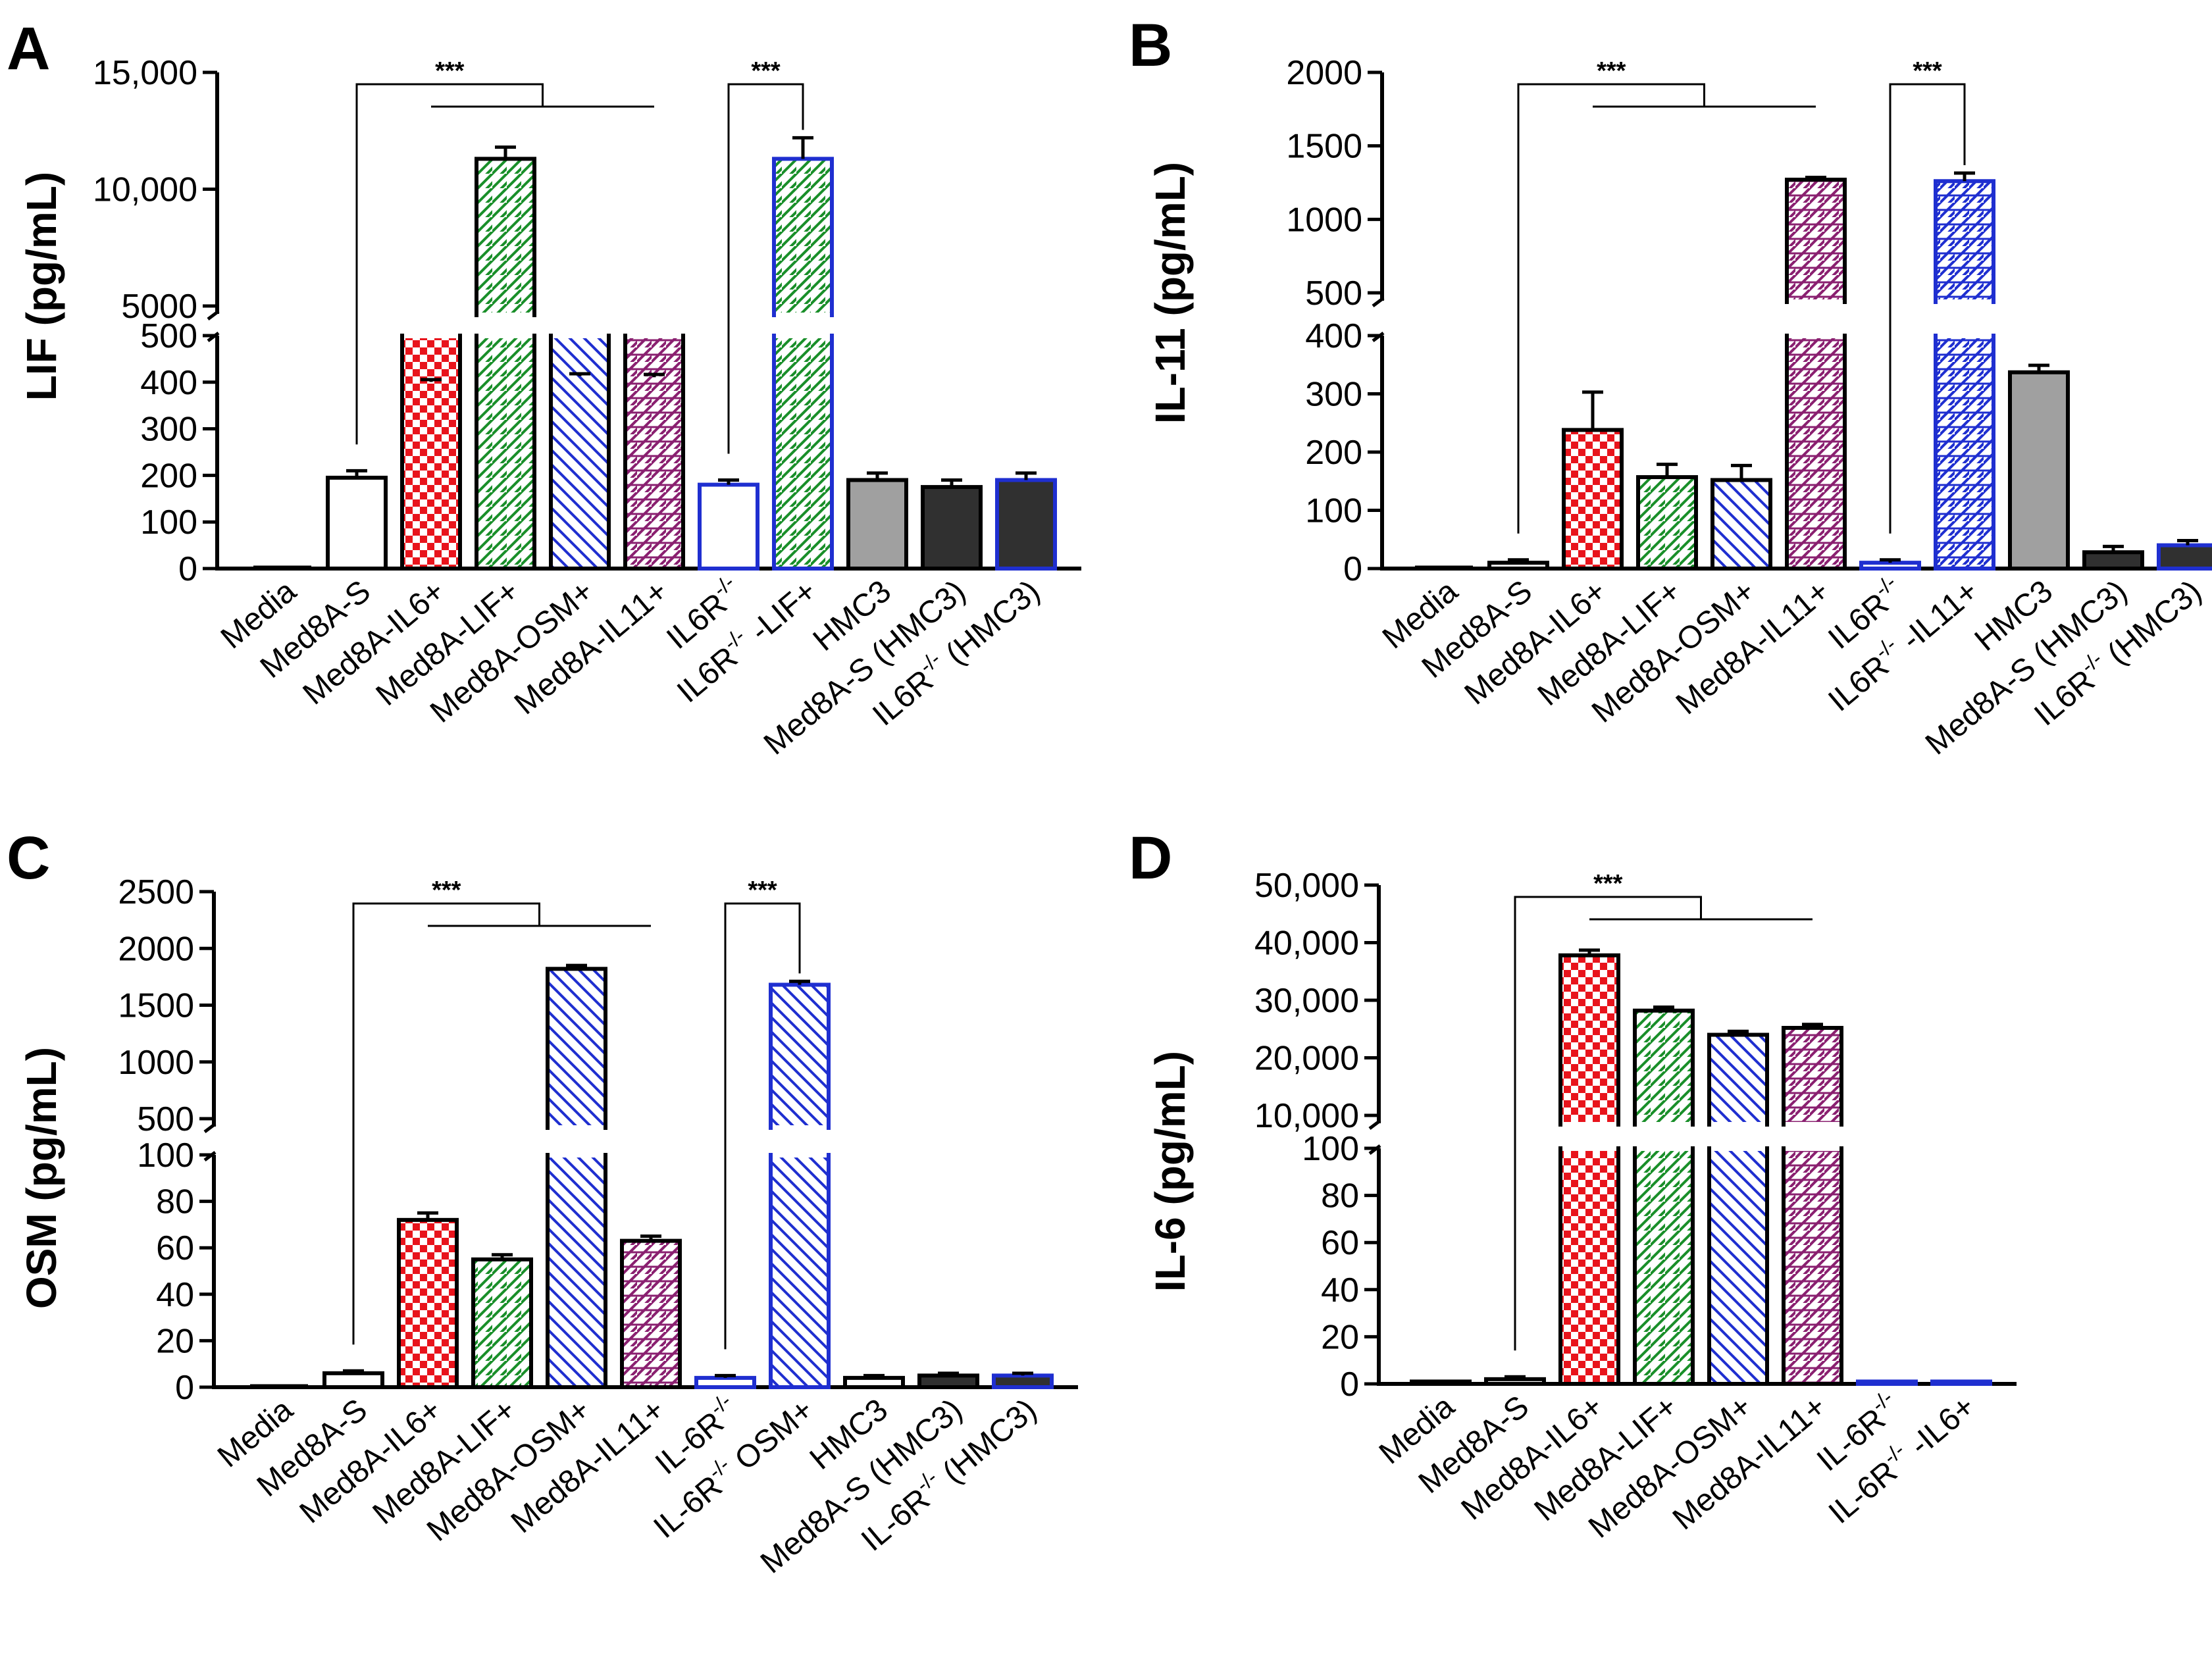  Describe the element at coordinates (780, 614) in the screenshot. I see `category-label-tail: -LIF+` at that location.